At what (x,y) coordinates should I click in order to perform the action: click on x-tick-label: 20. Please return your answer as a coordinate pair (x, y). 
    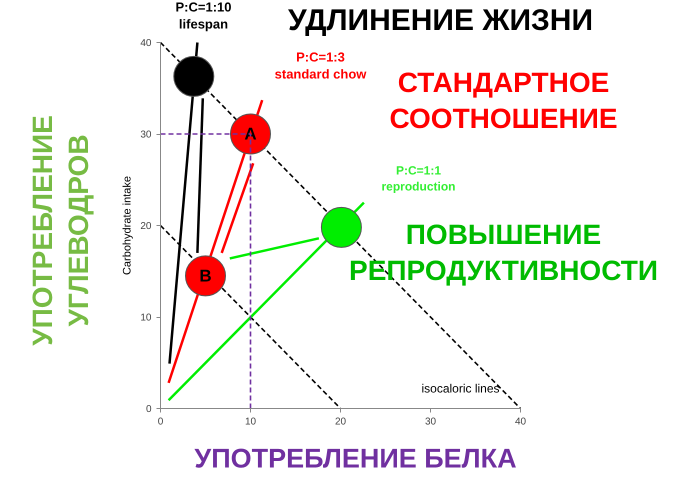
    Looking at the image, I should click on (340, 422).